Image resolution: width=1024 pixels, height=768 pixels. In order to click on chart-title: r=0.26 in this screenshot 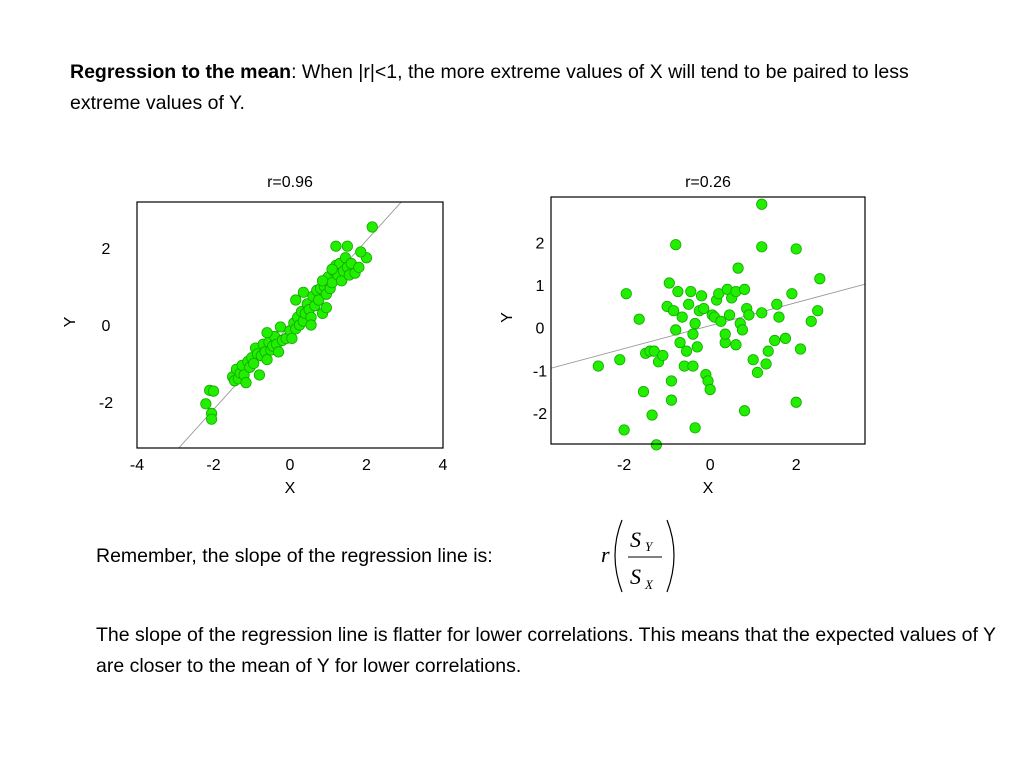, I will do `click(708, 182)`.